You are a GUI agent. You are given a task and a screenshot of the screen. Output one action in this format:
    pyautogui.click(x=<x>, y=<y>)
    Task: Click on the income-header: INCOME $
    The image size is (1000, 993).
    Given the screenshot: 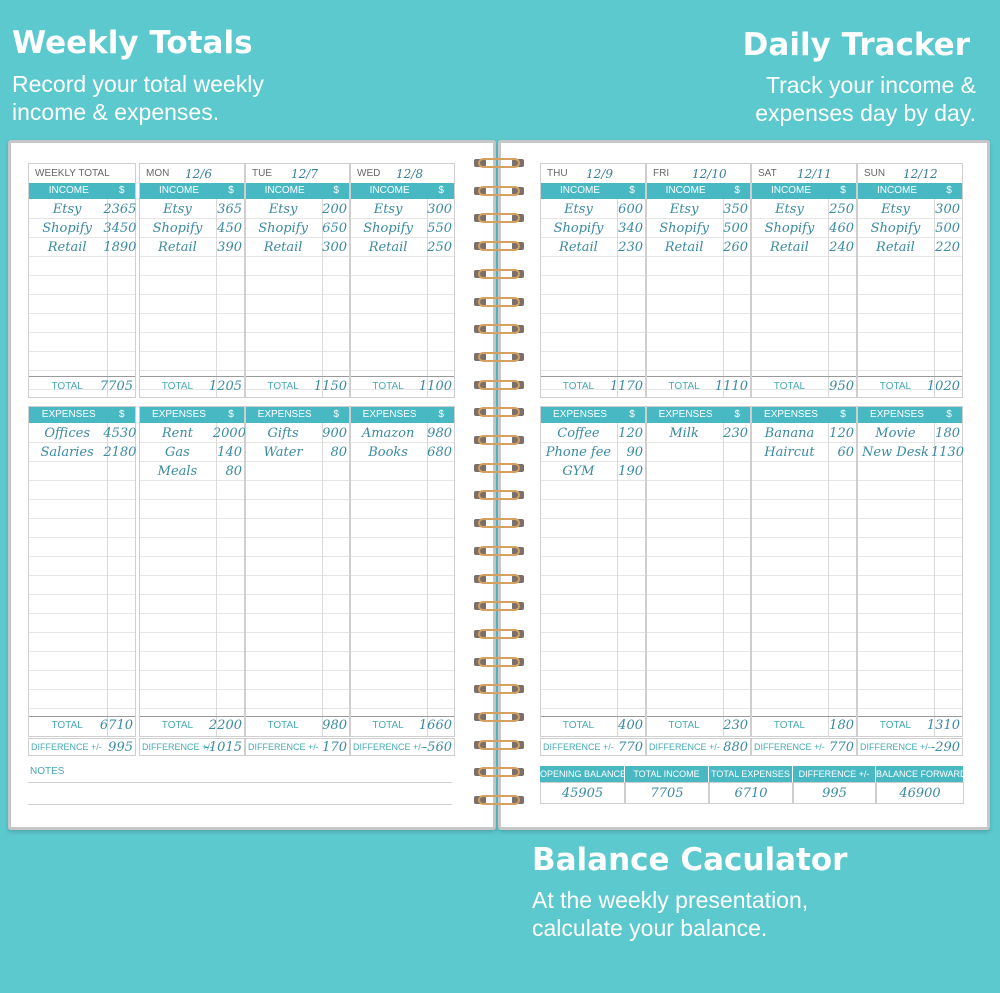 What is the action you would take?
    pyautogui.click(x=593, y=191)
    